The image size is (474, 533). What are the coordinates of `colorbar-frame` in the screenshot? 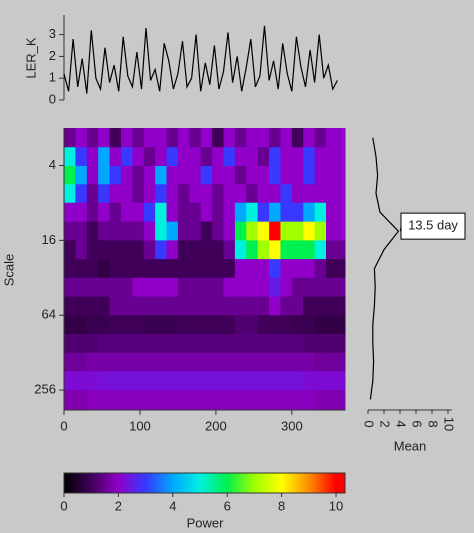 It's located at (204, 483).